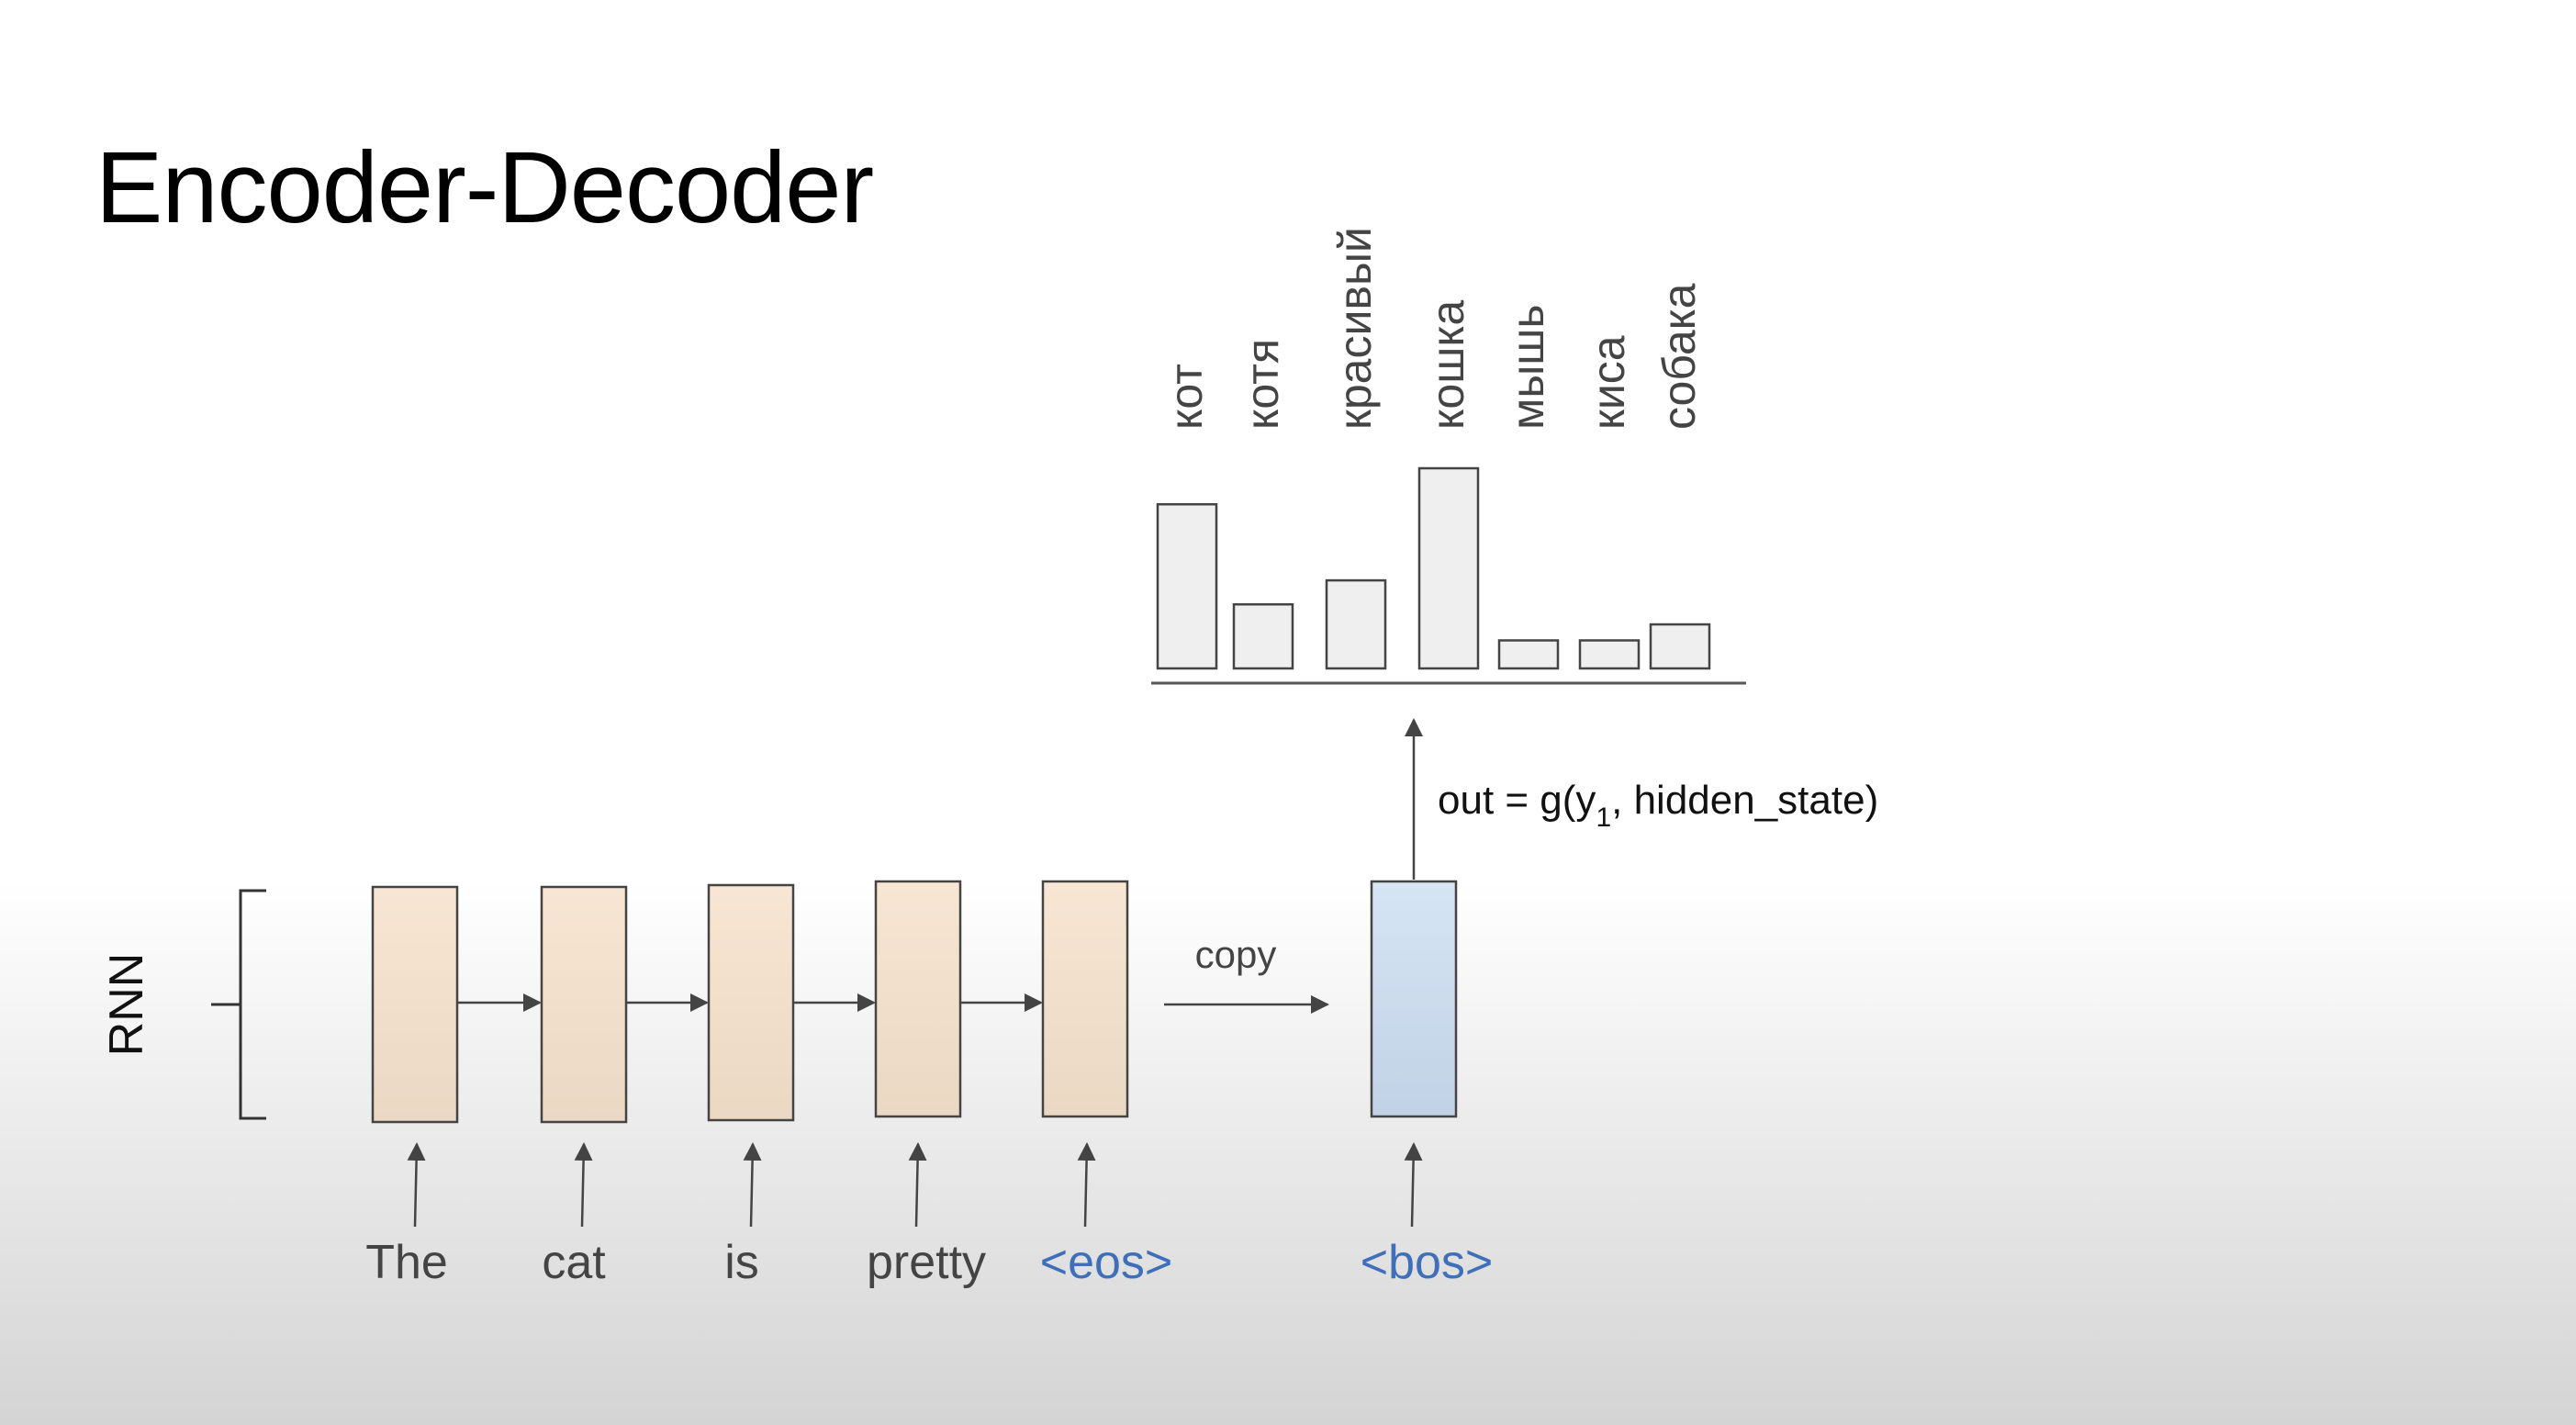 Image resolution: width=2576 pixels, height=1425 pixels. Describe the element at coordinates (1517, 800) in the screenshot. I see `formula-prefix: out = g(y` at that location.